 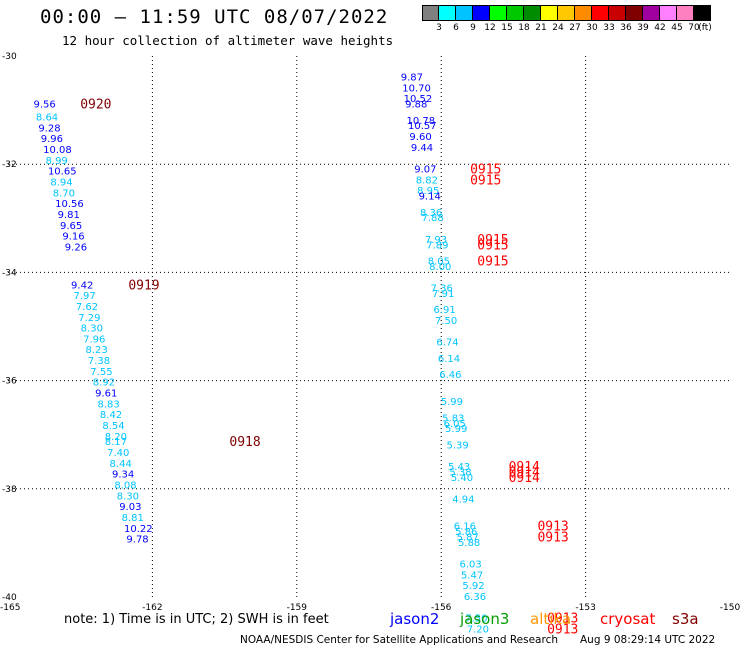 What do you see at coordinates (507, 28) in the screenshot?
I see `legend-label: 15` at bounding box center [507, 28].